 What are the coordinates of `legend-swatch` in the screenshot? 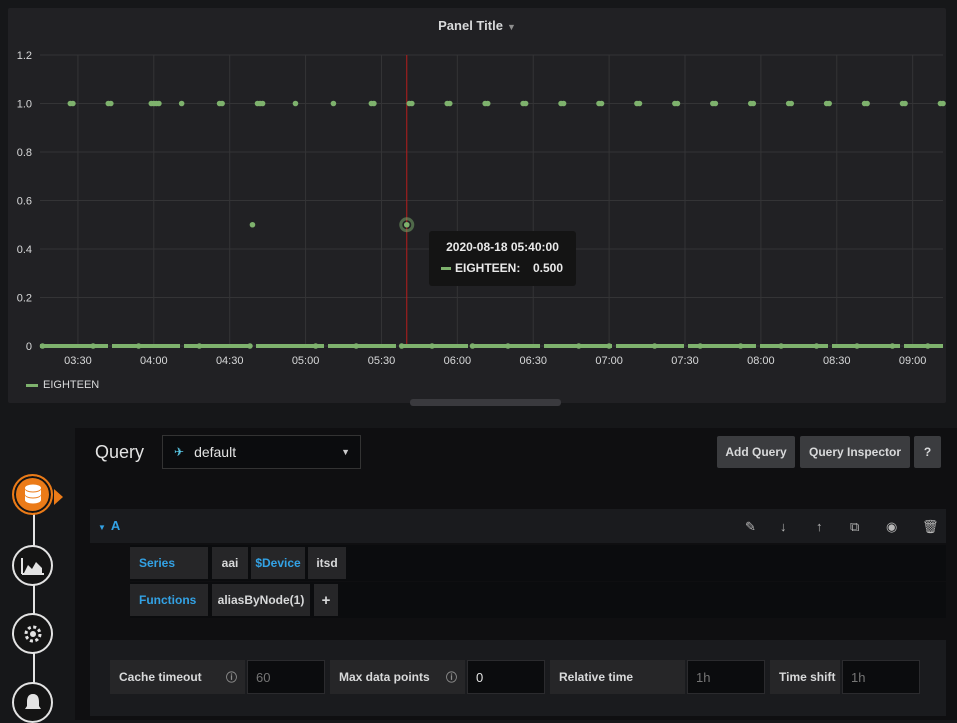 It's located at (32, 385).